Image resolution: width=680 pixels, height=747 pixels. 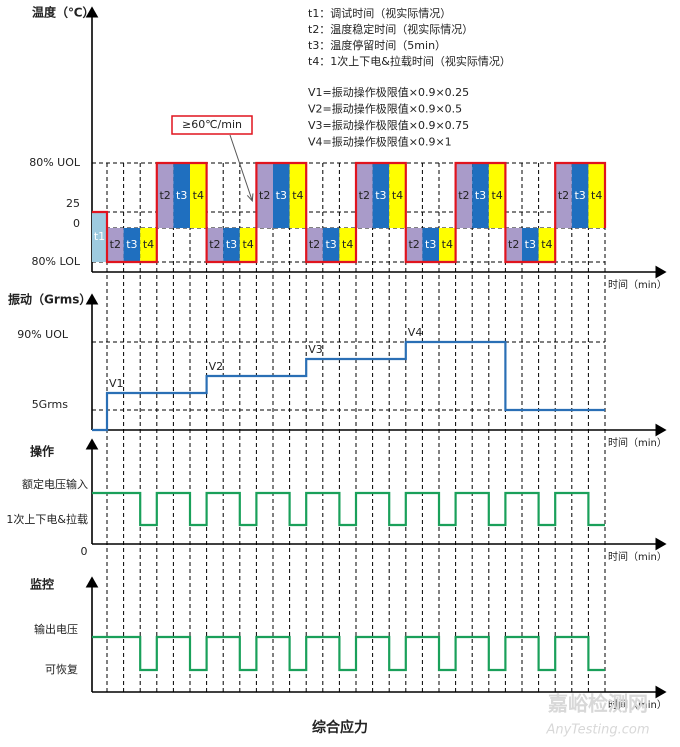 I want to click on legend-text: t2：温度稳定时间（视实际情况）, so click(x=390, y=29).